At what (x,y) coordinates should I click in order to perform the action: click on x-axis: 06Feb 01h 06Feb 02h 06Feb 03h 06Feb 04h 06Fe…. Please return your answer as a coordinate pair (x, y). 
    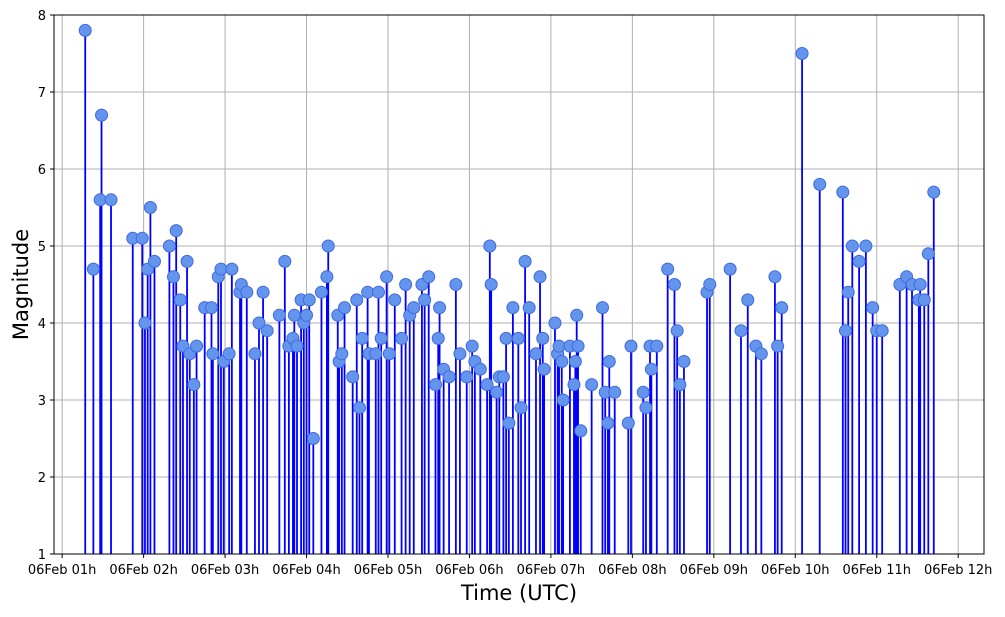
    Looking at the image, I should click on (510, 566).